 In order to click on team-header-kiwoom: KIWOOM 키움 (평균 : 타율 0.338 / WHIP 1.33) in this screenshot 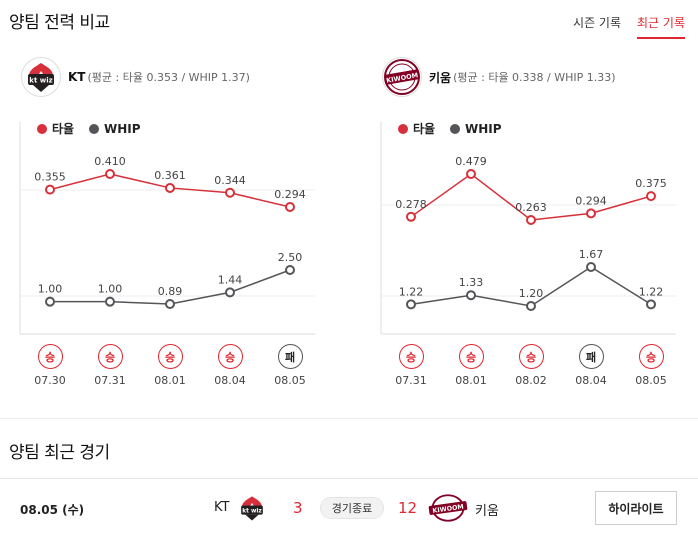, I will do `click(499, 77)`.